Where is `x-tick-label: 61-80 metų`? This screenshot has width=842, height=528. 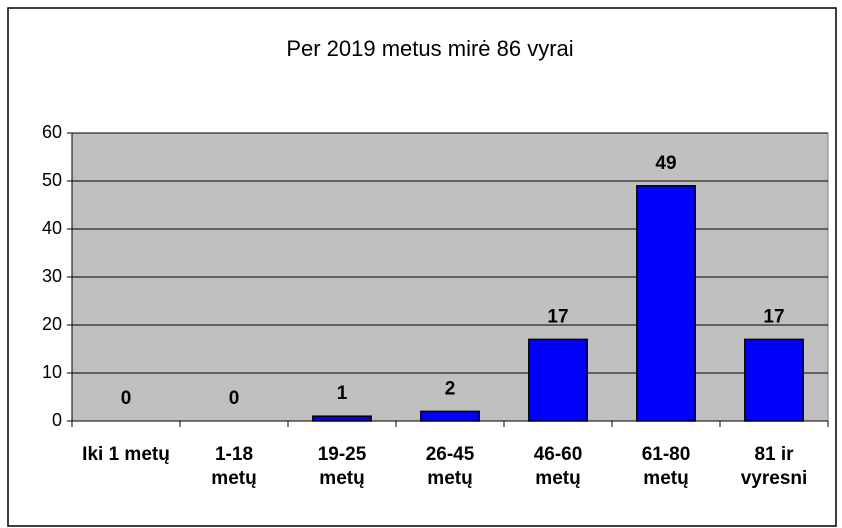
x-tick-label: 61-80 metų is located at coordinates (666, 466).